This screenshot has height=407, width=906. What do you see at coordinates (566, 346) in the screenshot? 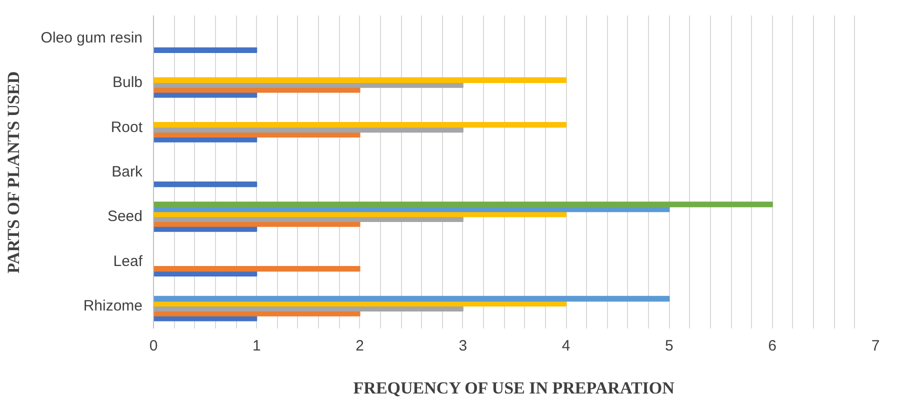
I see `x-tick-label: 4` at bounding box center [566, 346].